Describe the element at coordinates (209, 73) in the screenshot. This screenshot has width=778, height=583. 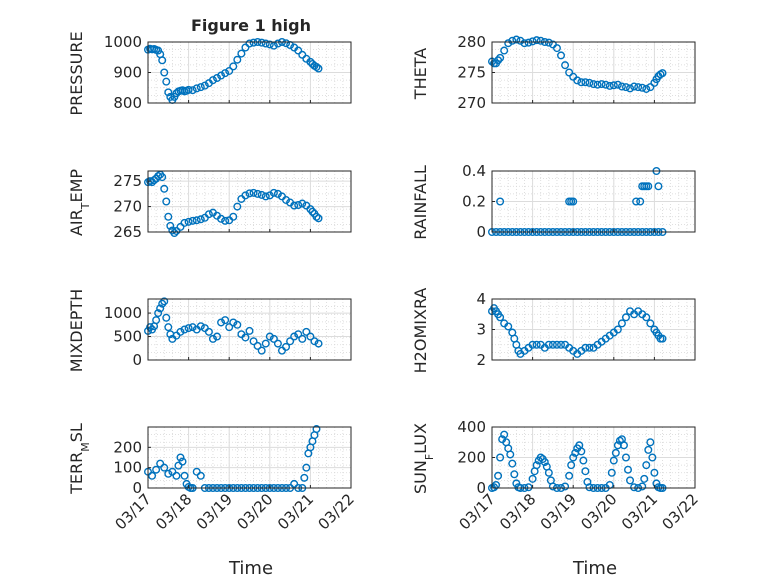
I see `subplot-pressure: 800 900 1000 PRESSURE` at that location.